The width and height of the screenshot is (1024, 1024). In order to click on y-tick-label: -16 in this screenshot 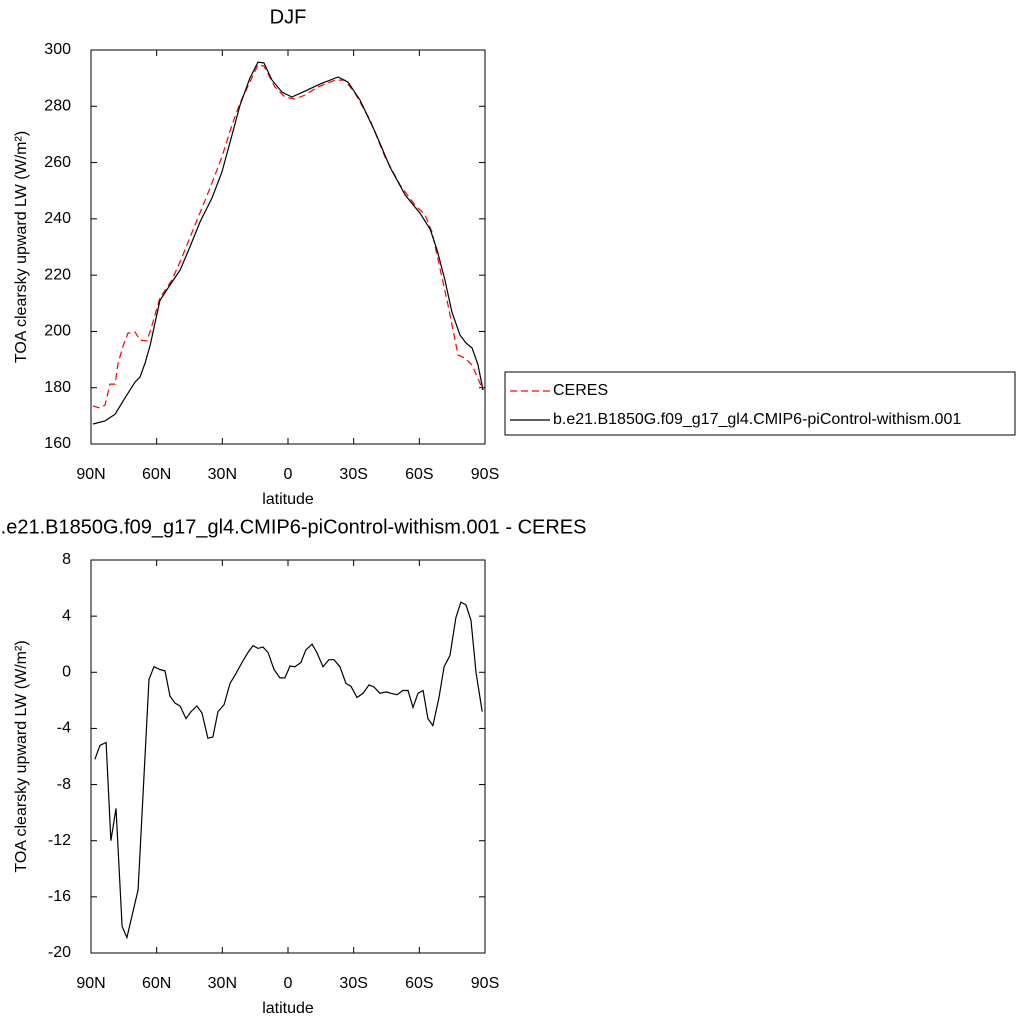, I will do `click(59, 896)`.